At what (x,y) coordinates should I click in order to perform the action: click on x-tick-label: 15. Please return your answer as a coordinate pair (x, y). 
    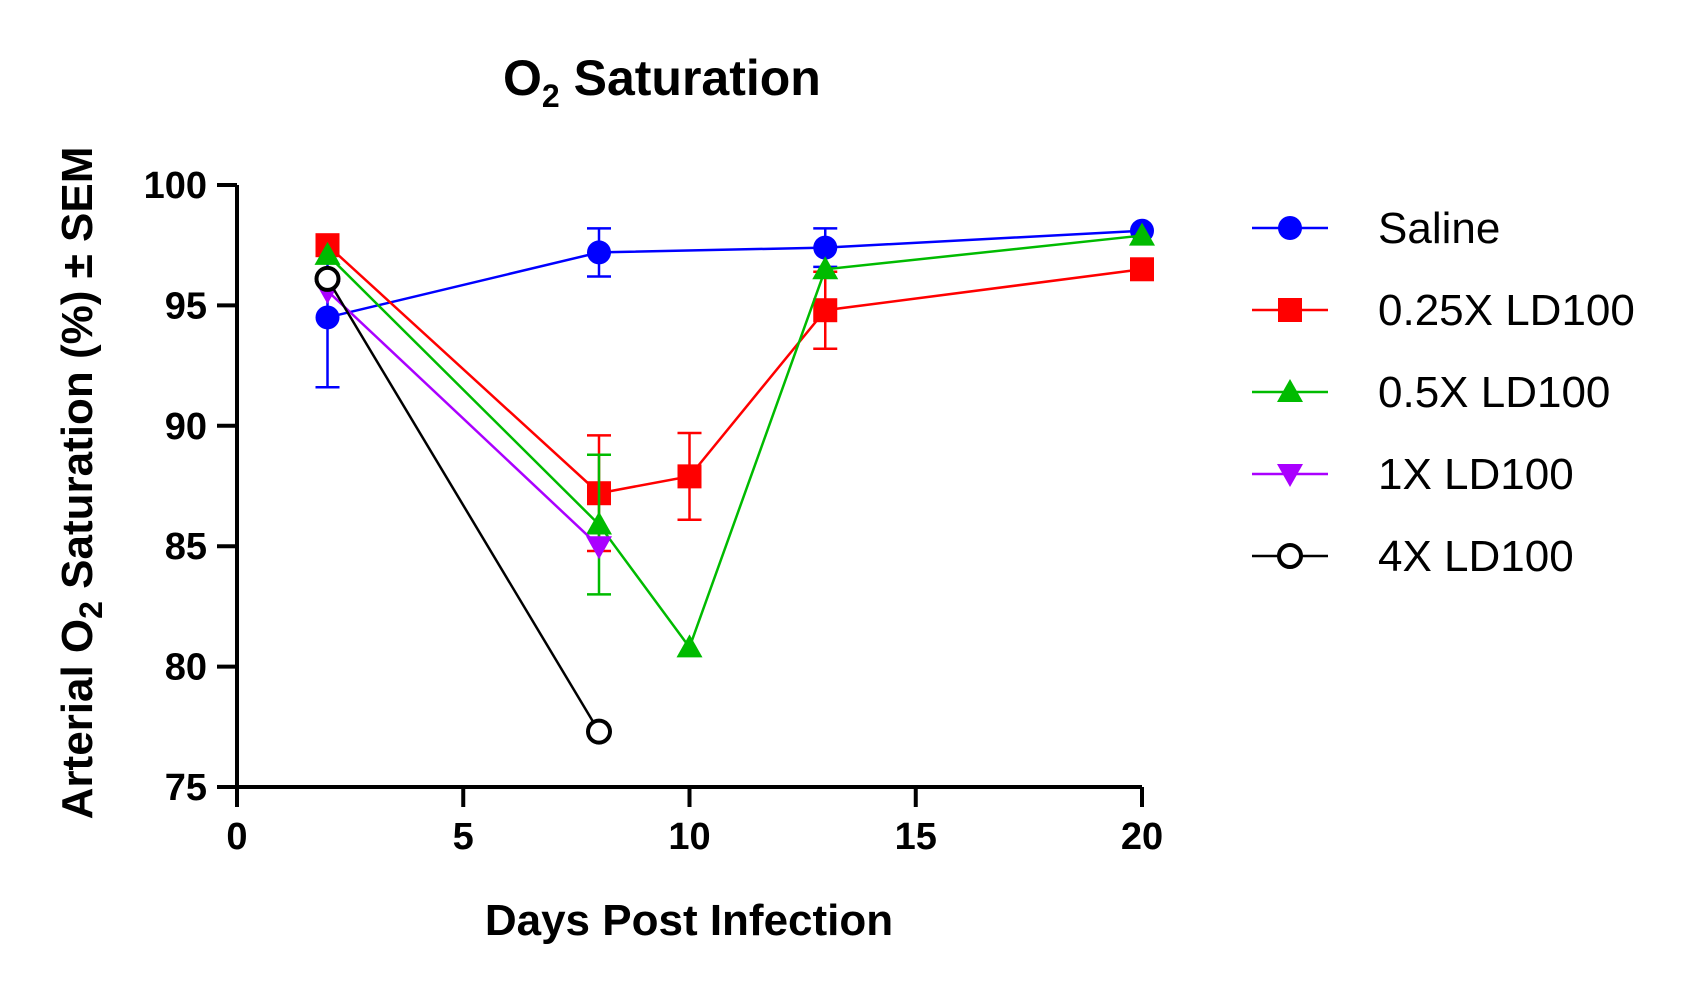
    Looking at the image, I should click on (916, 837).